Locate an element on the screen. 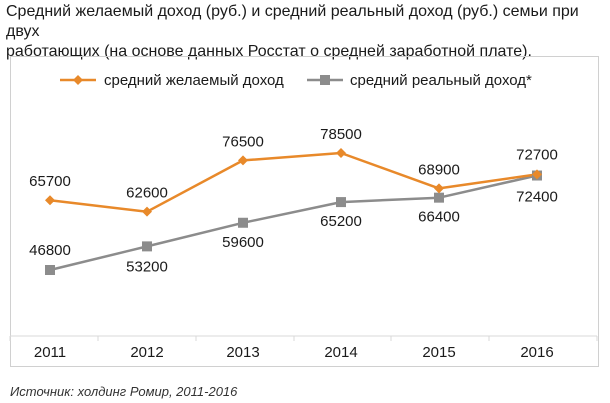  legend-label-desired: средний желаемый доход is located at coordinates (194, 80).